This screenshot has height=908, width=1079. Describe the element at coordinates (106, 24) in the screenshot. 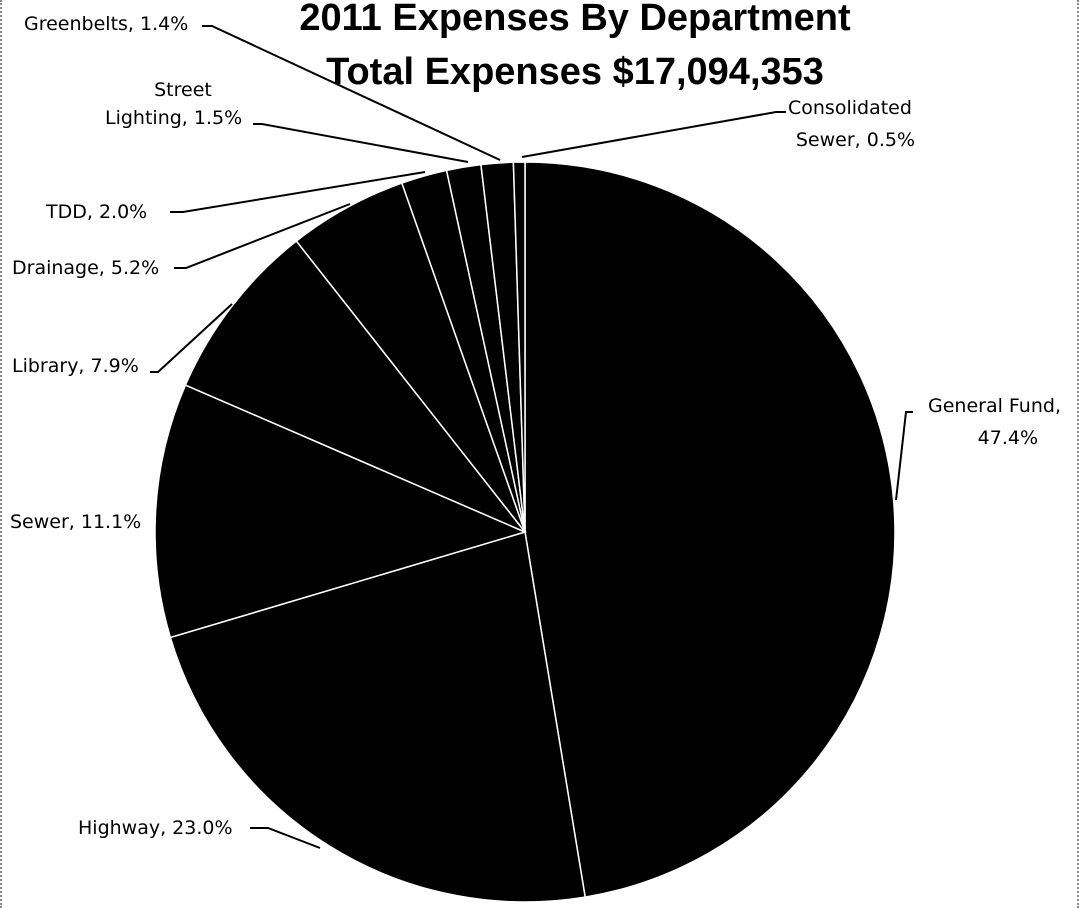

I see `label-greenbelts: Greenbelts, 1.4%` at that location.